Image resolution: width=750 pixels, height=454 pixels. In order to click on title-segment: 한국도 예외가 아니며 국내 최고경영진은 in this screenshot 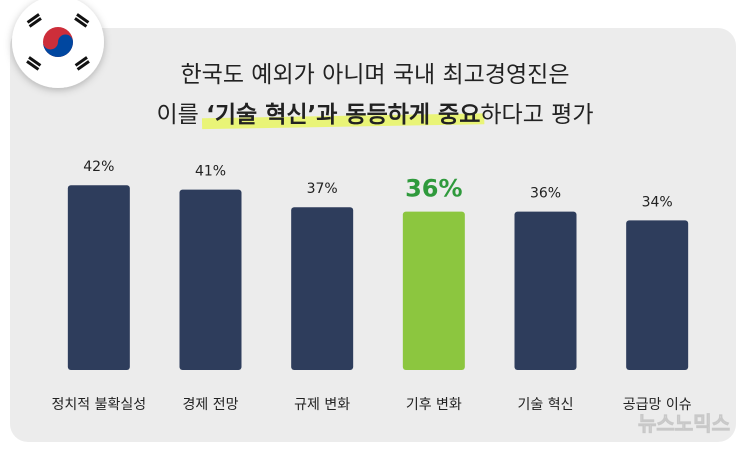, I will do `click(375, 75)`.